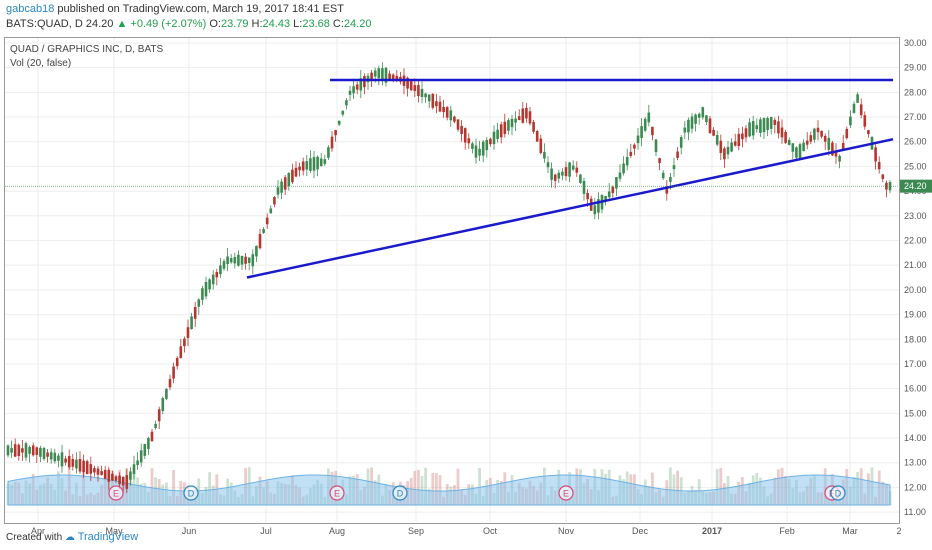  Describe the element at coordinates (38, 531) in the screenshot. I see `x-tick-label: Apr` at that location.